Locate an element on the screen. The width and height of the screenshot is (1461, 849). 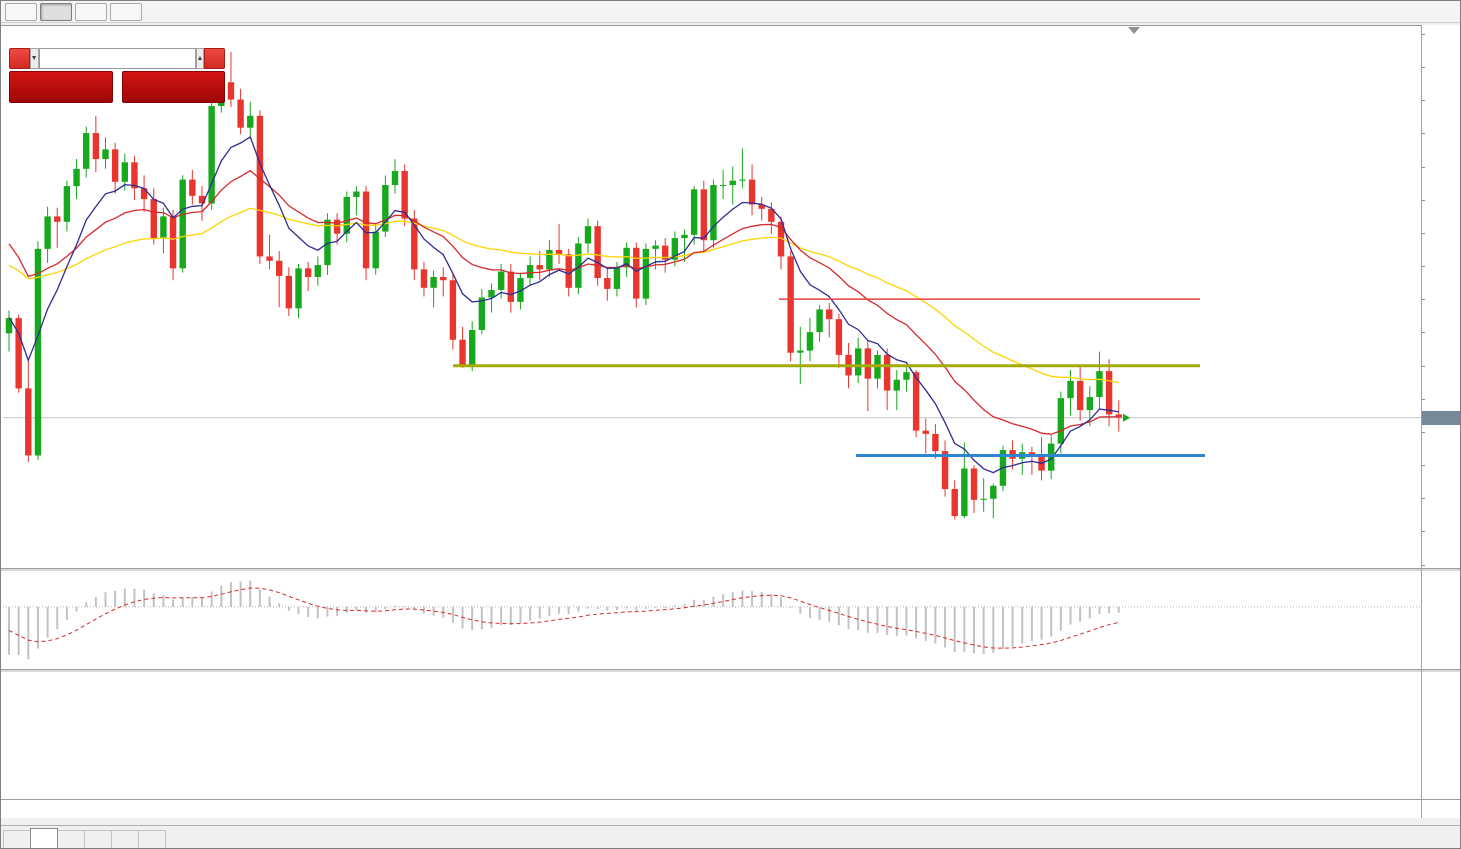
chart-title is located at coordinates (15, 34).